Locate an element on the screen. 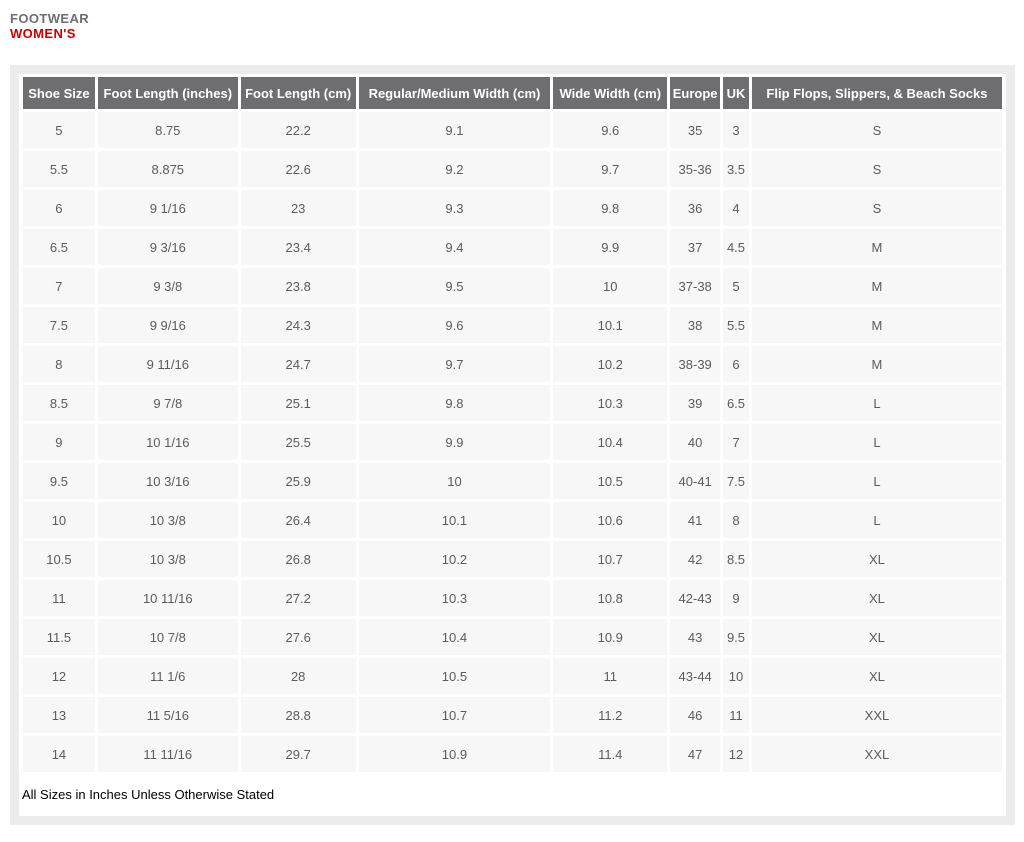  column-header: Flip Flops, Slippers, & Beach Socks is located at coordinates (876, 93).